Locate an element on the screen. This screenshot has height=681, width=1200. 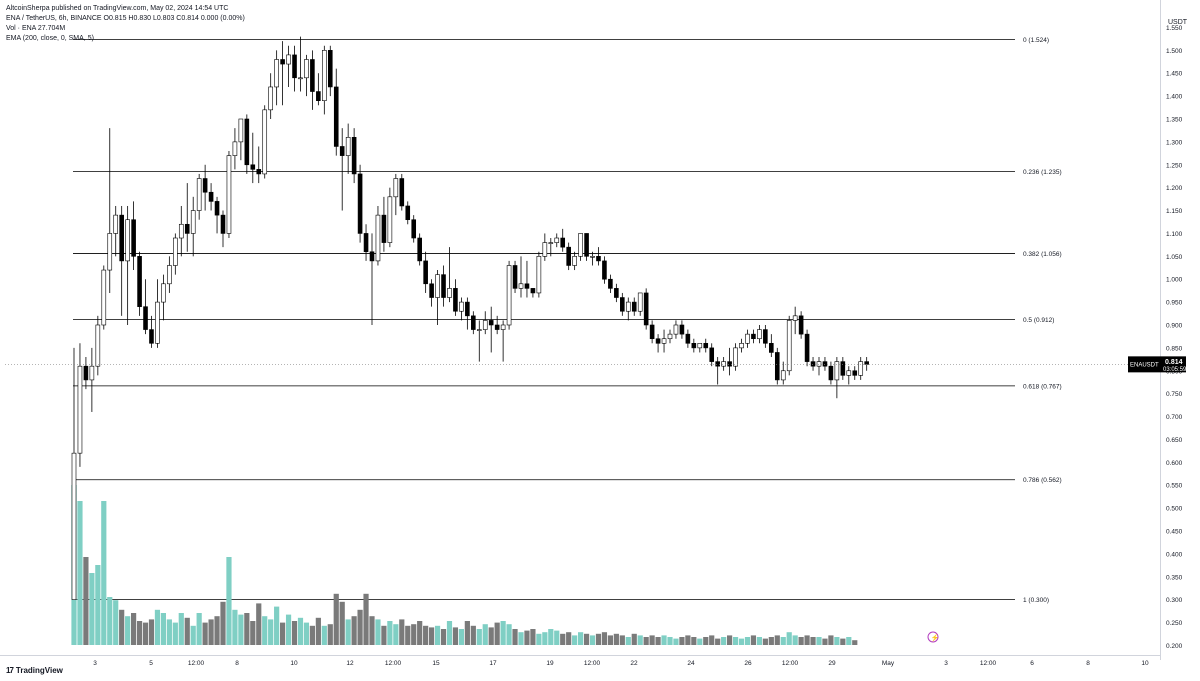
y-tick-label: 0.500 is located at coordinates (1174, 509).